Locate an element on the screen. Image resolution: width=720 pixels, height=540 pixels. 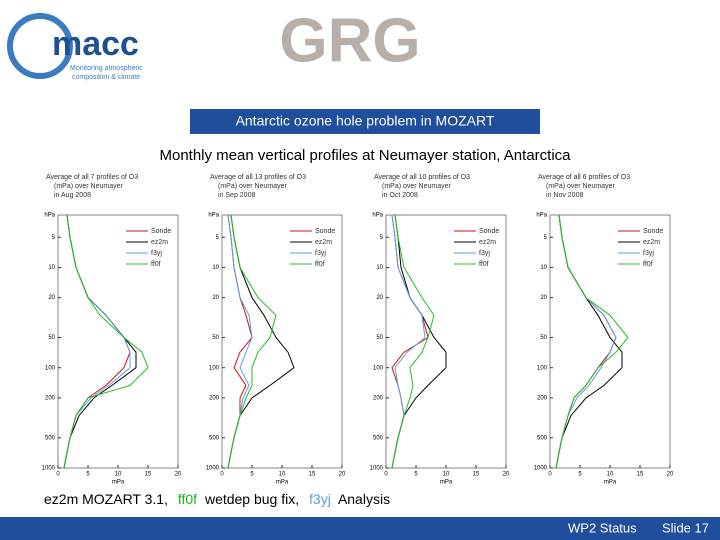
caption-part: Analysis is located at coordinates (364, 499).